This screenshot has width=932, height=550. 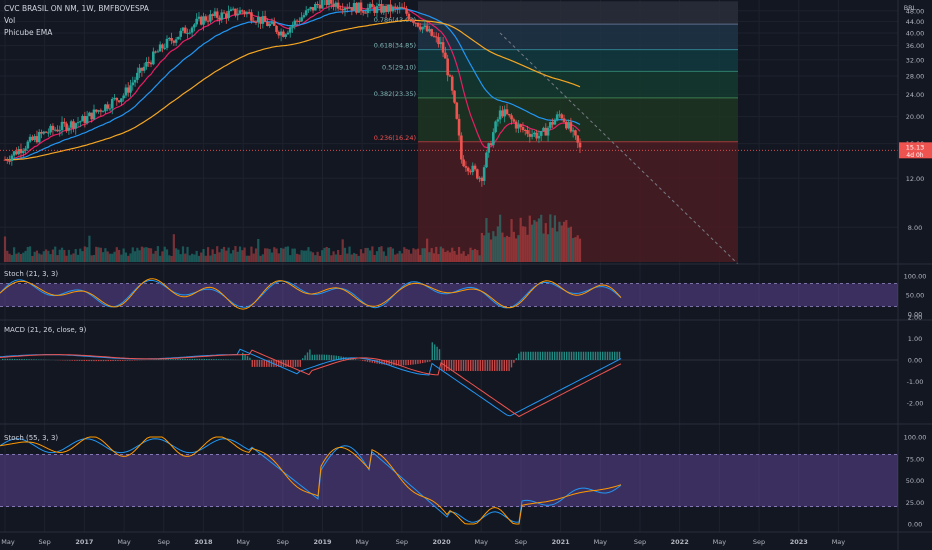 What do you see at coordinates (283, 542) in the screenshot?
I see `time-tick-label: Sep` at bounding box center [283, 542].